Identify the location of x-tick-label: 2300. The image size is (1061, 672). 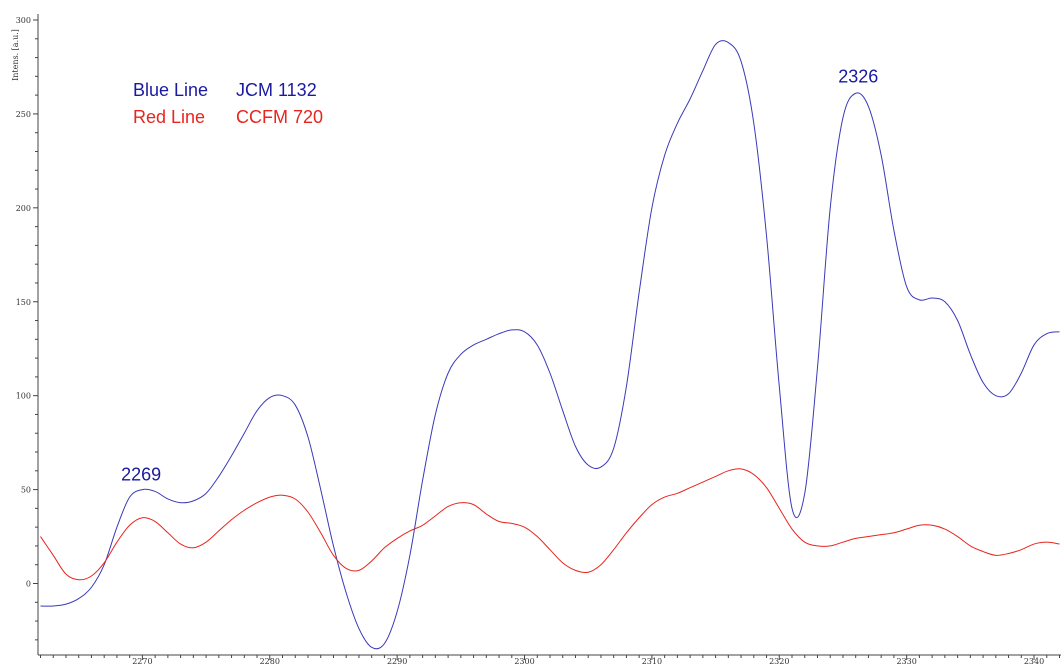
(524, 661).